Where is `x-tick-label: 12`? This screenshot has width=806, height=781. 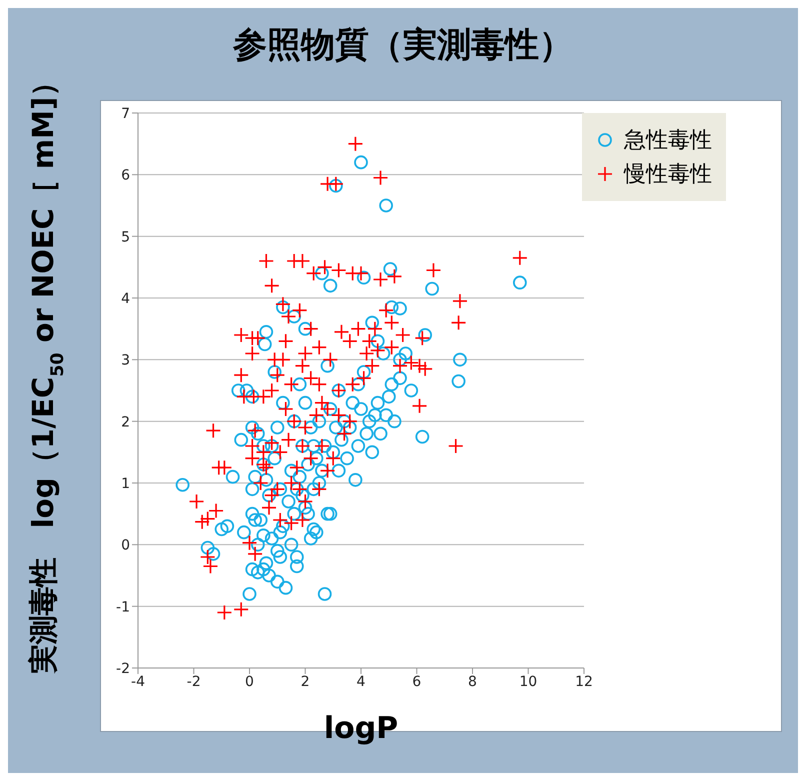 x-tick-label: 12 is located at coordinates (584, 682).